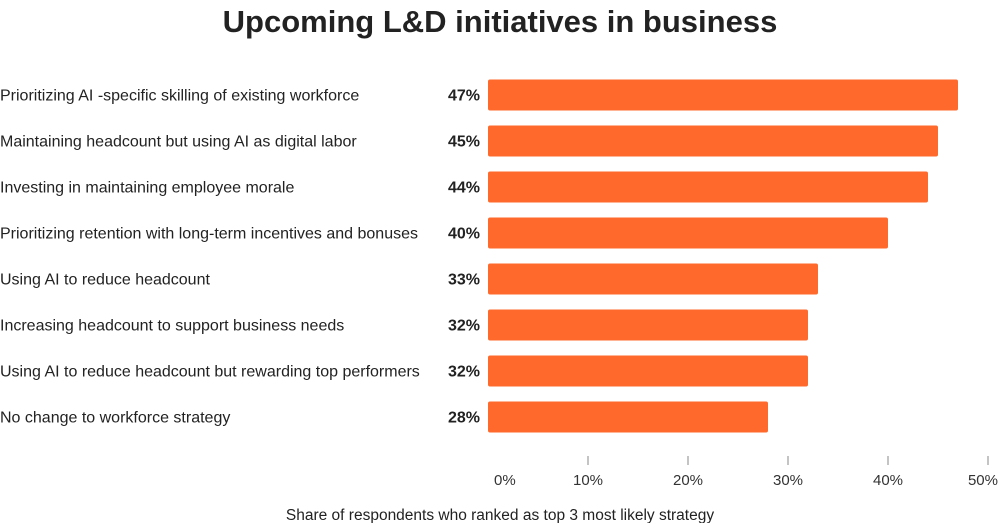  I want to click on value-label: 40%, so click(464, 234).